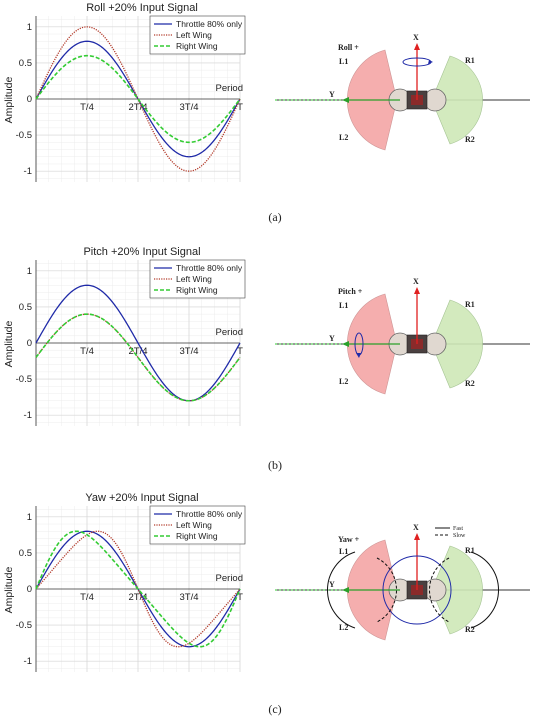 The image size is (550, 722). Describe the element at coordinates (458, 529) in the screenshot. I see `legend-fast-label: Fast` at that location.